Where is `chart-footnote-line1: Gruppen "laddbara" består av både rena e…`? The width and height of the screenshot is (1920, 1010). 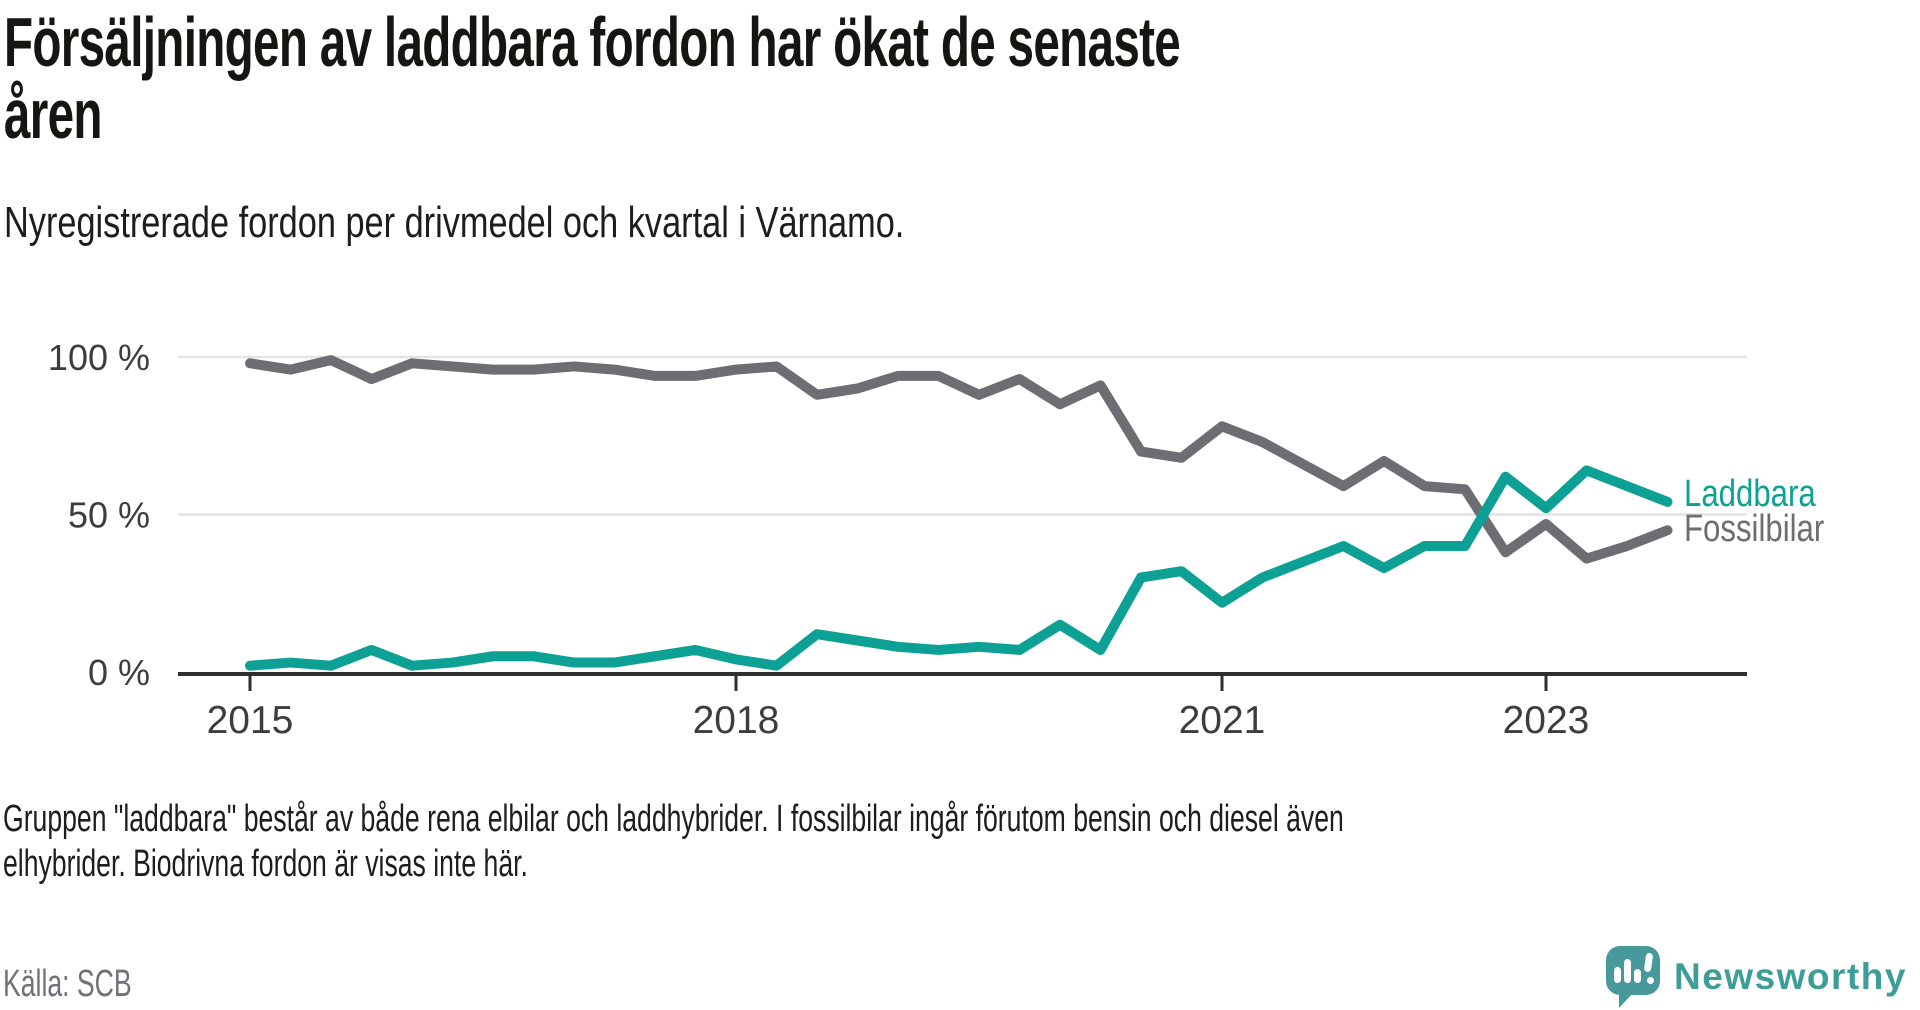 chart-footnote-line1: Gruppen "laddbara" består av både rena e… is located at coordinates (673, 819).